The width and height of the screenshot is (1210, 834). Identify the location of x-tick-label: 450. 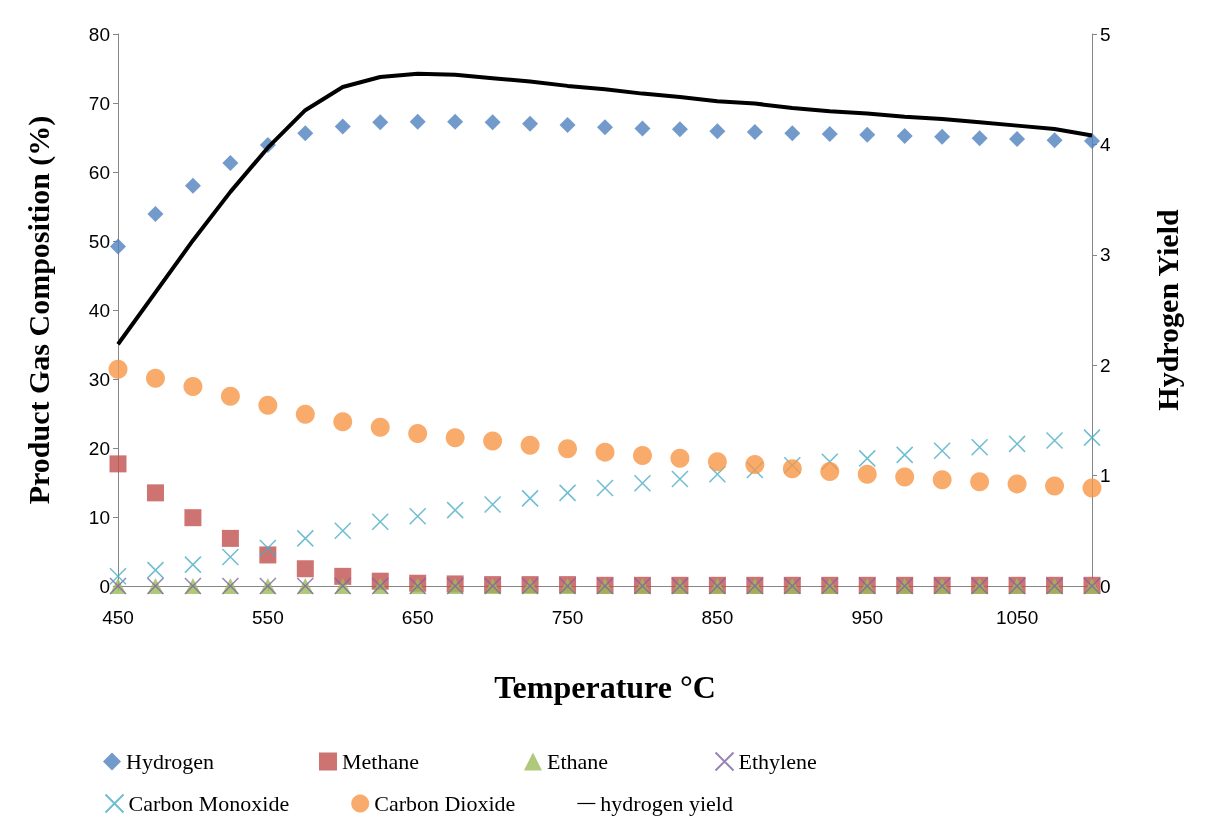
(118, 617).